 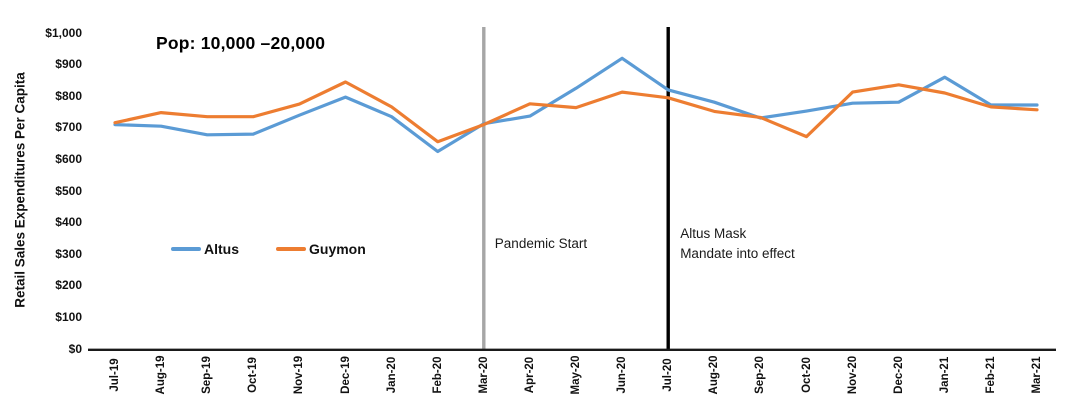 What do you see at coordinates (529, 375) in the screenshot?
I see `x-tick-label: Apr-20` at bounding box center [529, 375].